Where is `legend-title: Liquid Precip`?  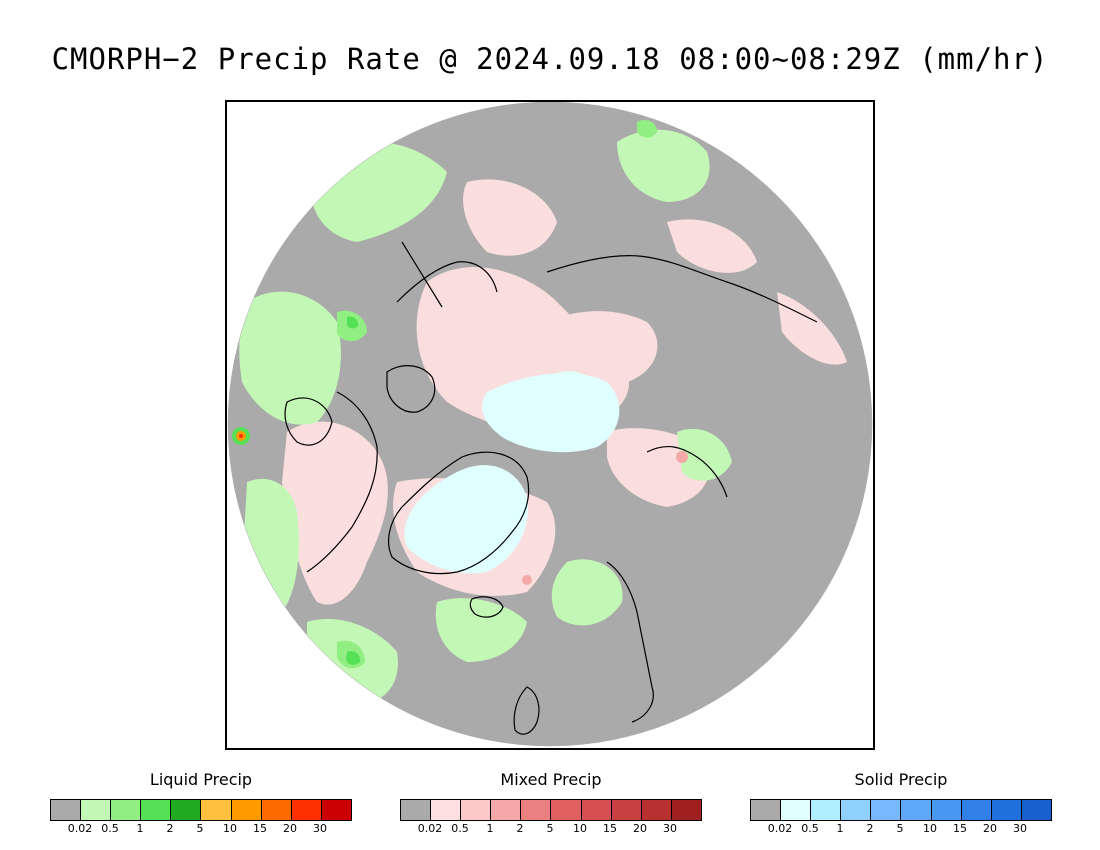 legend-title: Liquid Precip is located at coordinates (201, 779).